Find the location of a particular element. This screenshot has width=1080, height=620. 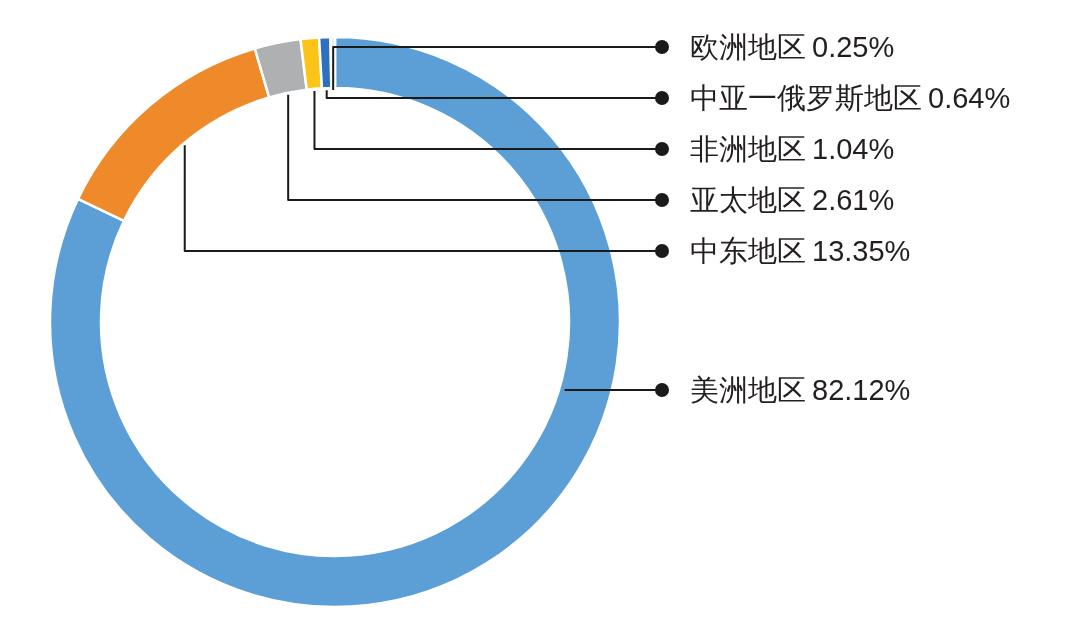

slice-label: 非洲地区 is located at coordinates (748, 149).